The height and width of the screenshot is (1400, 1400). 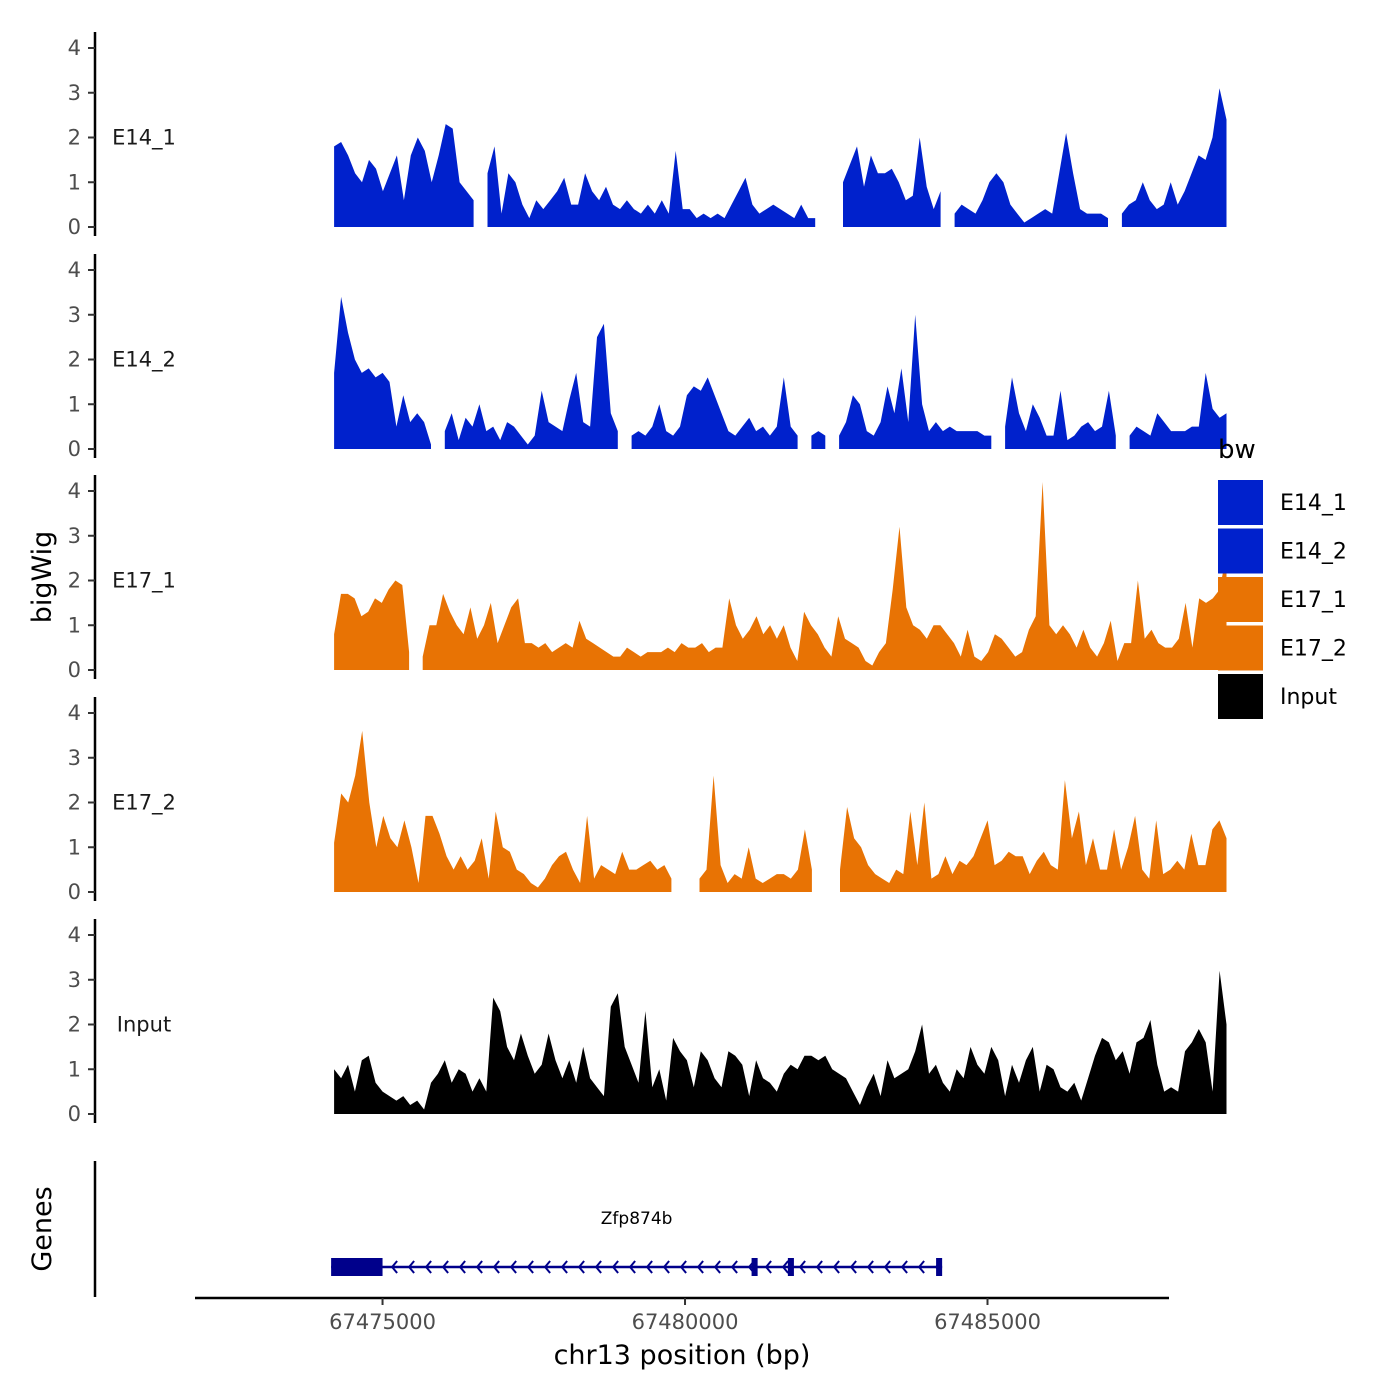 I want to click on track-label-E14_2: E14_2, so click(x=144, y=360).